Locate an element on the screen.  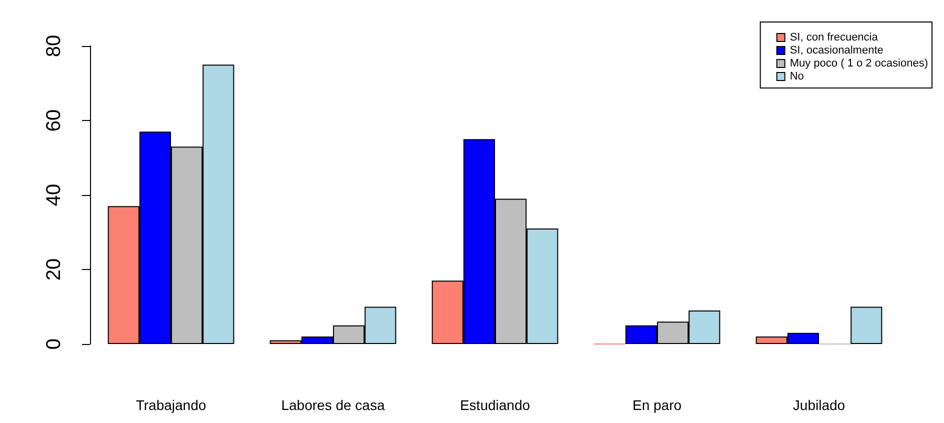
legend-label: SI, con frecuencia is located at coordinates (834, 38).